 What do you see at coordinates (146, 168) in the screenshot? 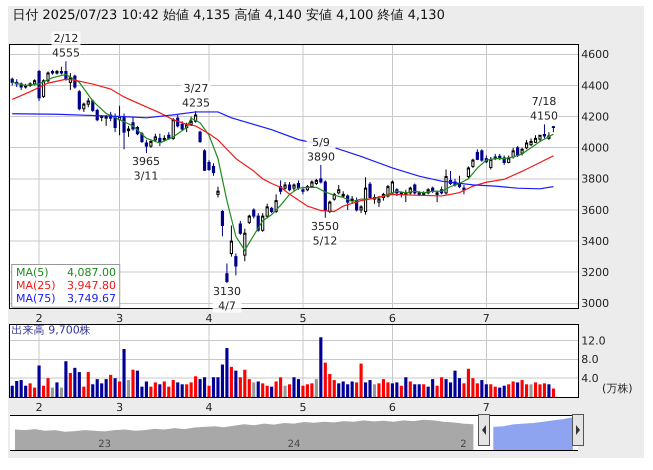
I see `annotation: 3965 3/11` at bounding box center [146, 168].